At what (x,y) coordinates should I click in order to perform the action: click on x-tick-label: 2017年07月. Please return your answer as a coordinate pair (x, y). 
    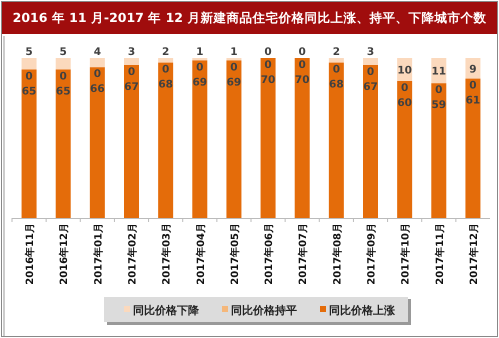
    Looking at the image, I should click on (303, 254).